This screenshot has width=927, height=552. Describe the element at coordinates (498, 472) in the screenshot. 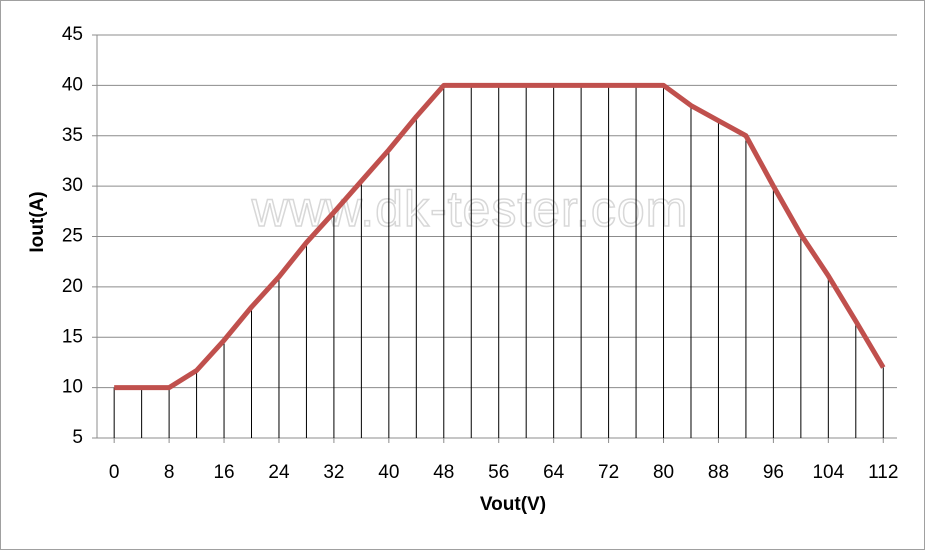

I see `x-tick-label: 56` at that location.